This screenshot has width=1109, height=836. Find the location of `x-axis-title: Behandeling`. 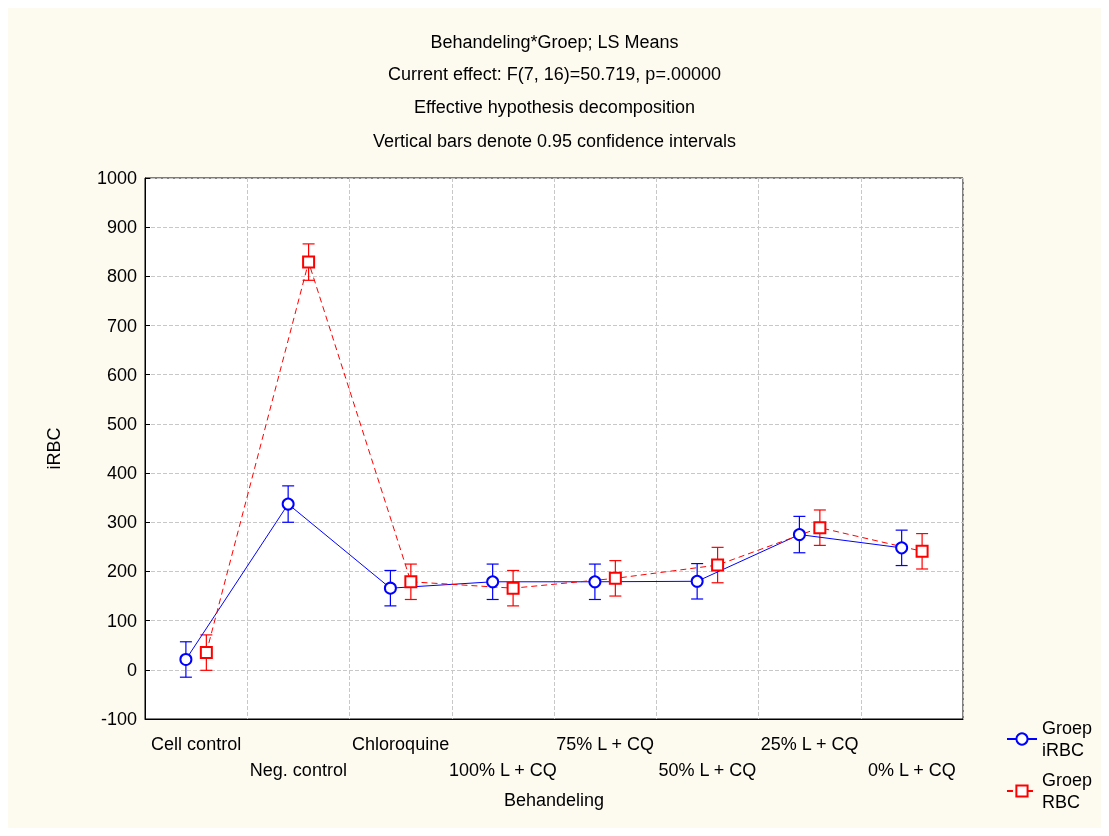

x-axis-title: Behandeling is located at coordinates (554, 800).